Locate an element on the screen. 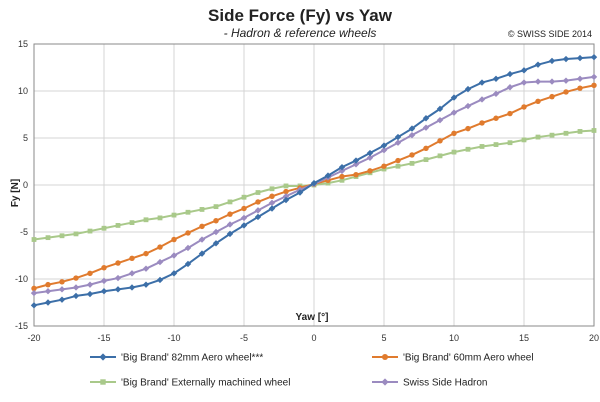 The width and height of the screenshot is (600, 402). x-tick-label: 10 is located at coordinates (454, 338).